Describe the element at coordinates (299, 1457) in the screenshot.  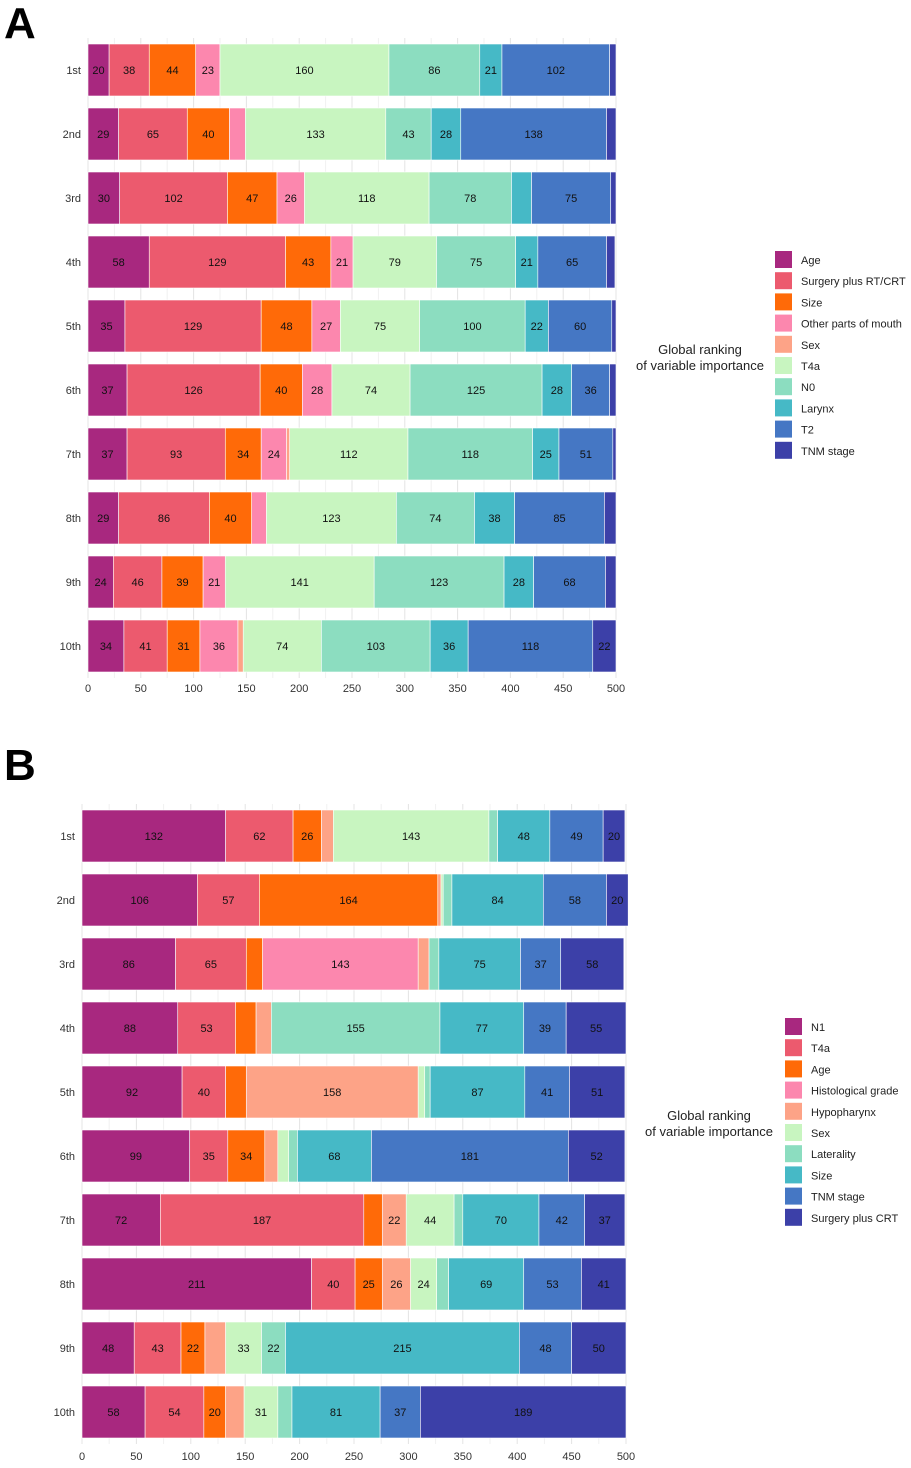
I see `x-tick-label: 200` at that location.